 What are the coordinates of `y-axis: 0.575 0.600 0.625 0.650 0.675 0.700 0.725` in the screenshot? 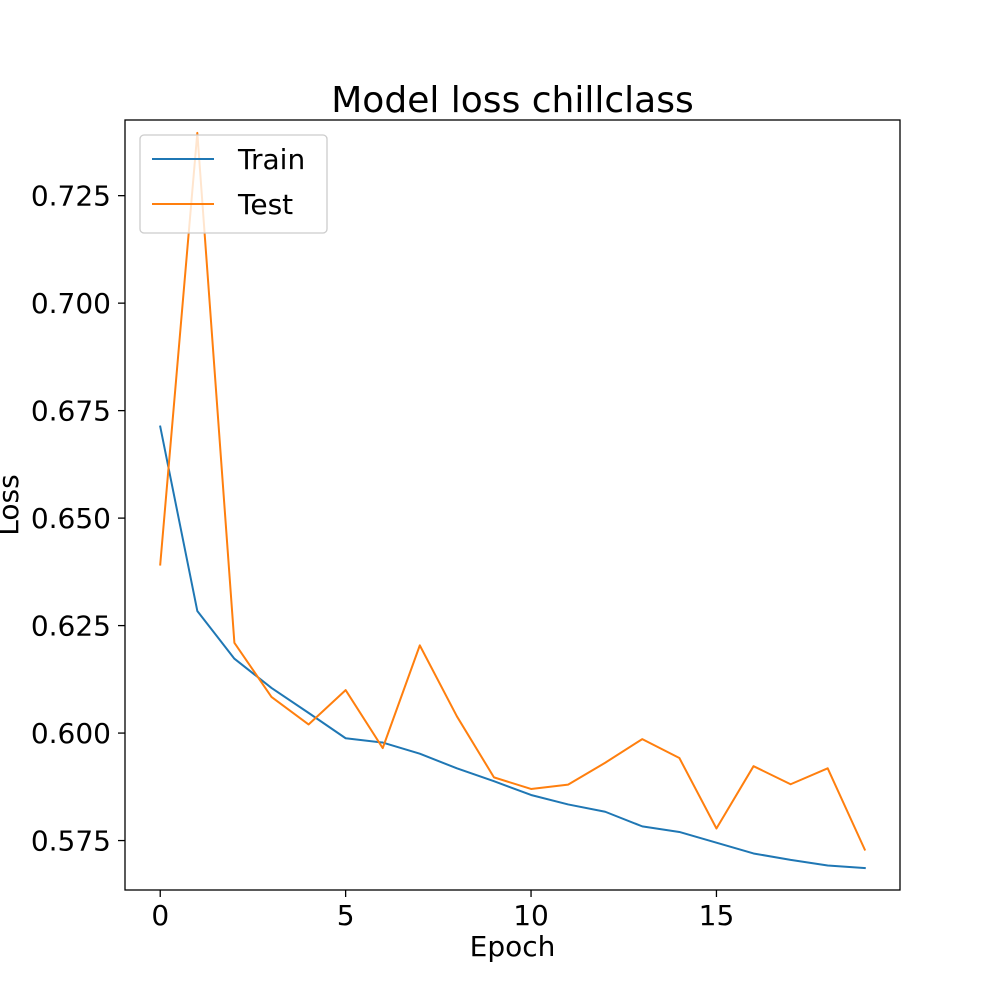 It's located at (78, 519).